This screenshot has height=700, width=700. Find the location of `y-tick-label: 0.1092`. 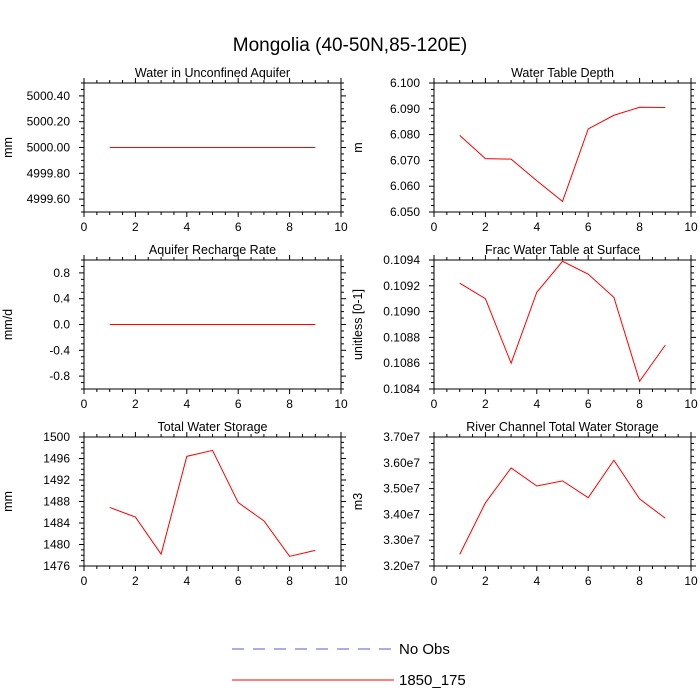

y-tick-label: 0.1092 is located at coordinates (401, 286).